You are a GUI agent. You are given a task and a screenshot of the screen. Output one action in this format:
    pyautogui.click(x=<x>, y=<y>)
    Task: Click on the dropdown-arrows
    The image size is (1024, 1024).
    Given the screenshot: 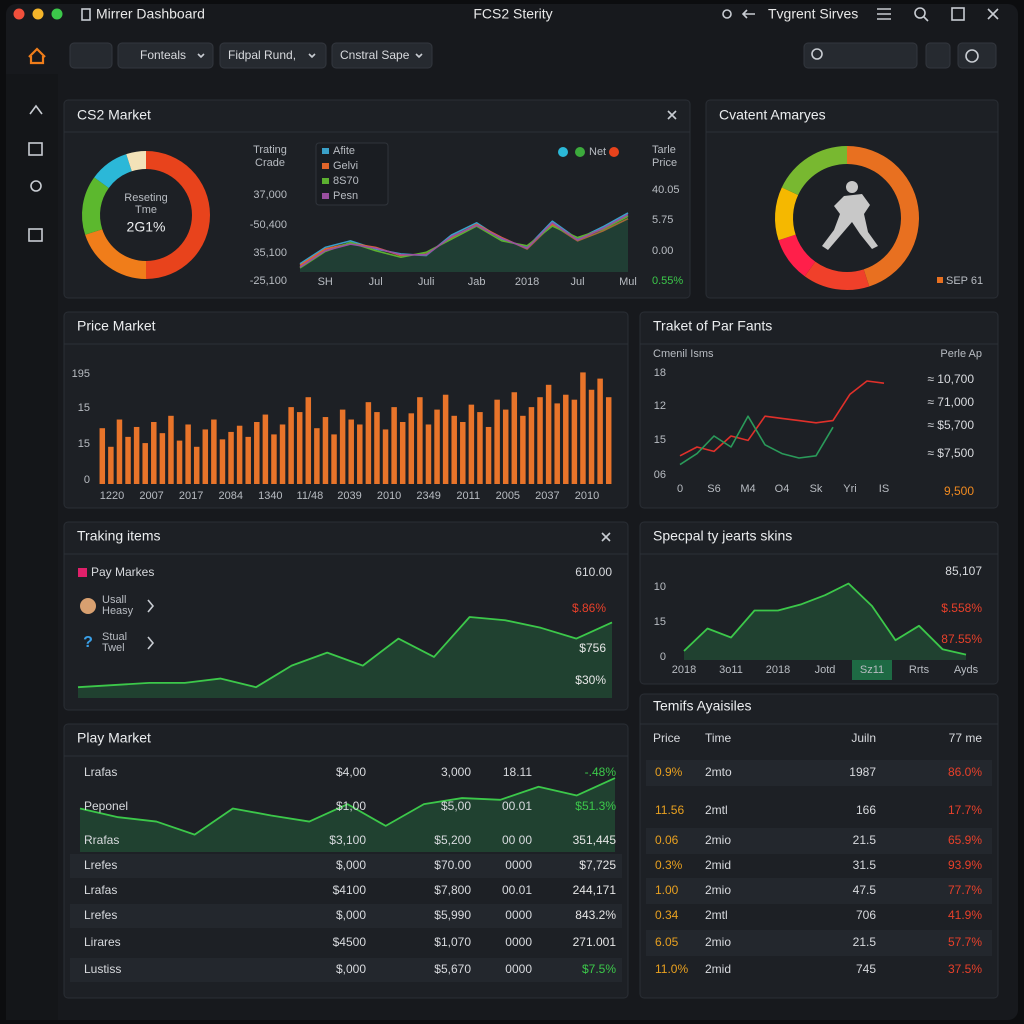 What is the action you would take?
    pyautogui.click(x=310, y=56)
    